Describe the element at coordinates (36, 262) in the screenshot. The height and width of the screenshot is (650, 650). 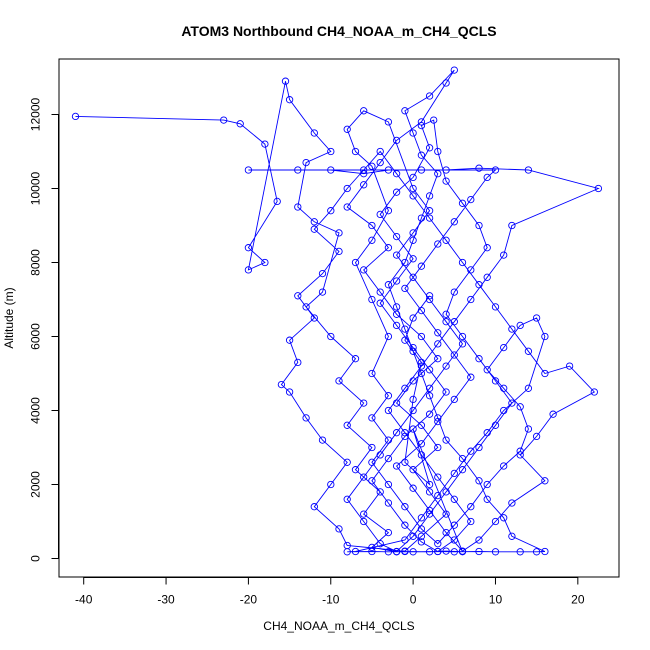
I see `y-tick-label: 8000` at that location.